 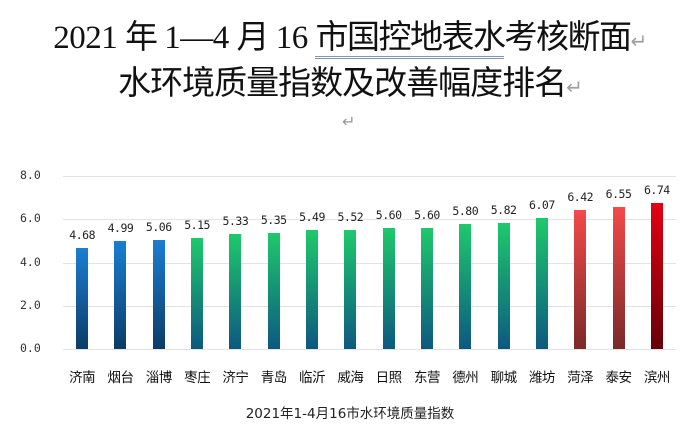 I want to click on x-axis-category-label: 威海, so click(x=350, y=378).